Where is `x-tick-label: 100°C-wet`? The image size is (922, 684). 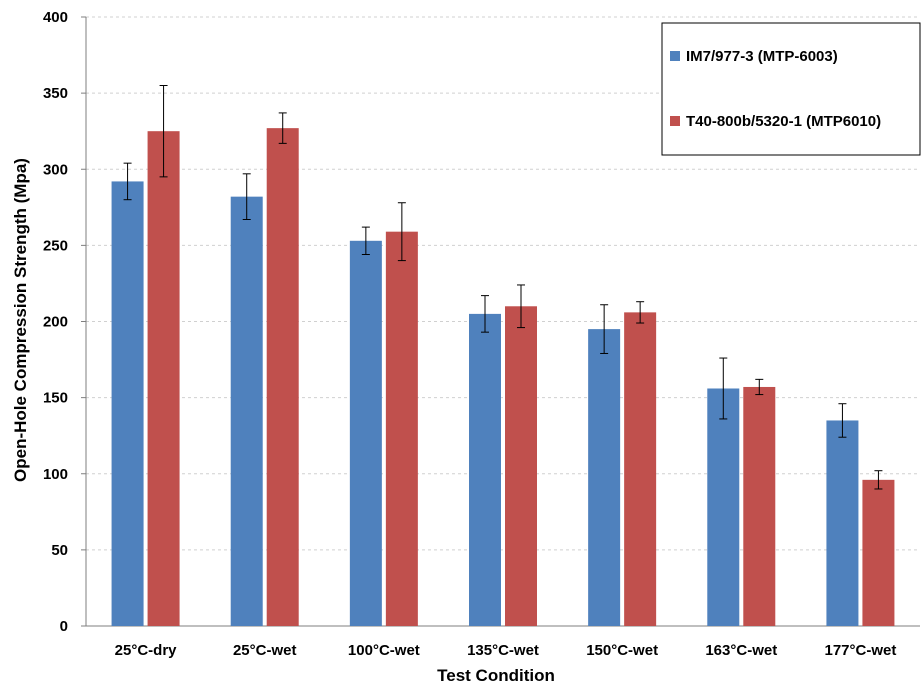
x-tick-label: 100°C-wet is located at coordinates (384, 650).